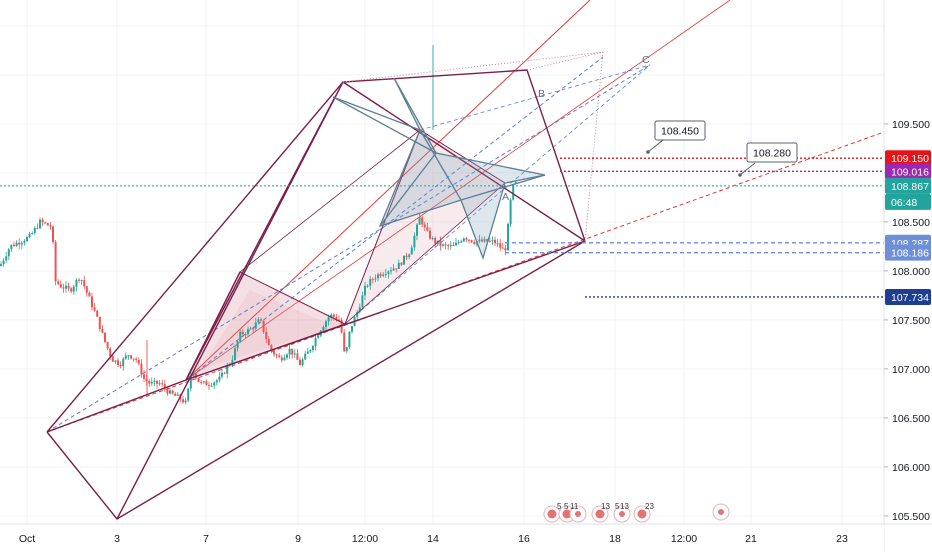 The width and height of the screenshot is (932, 555). I want to click on event-markers: 5 5 11 13 5 13 23, so click(636, 512).